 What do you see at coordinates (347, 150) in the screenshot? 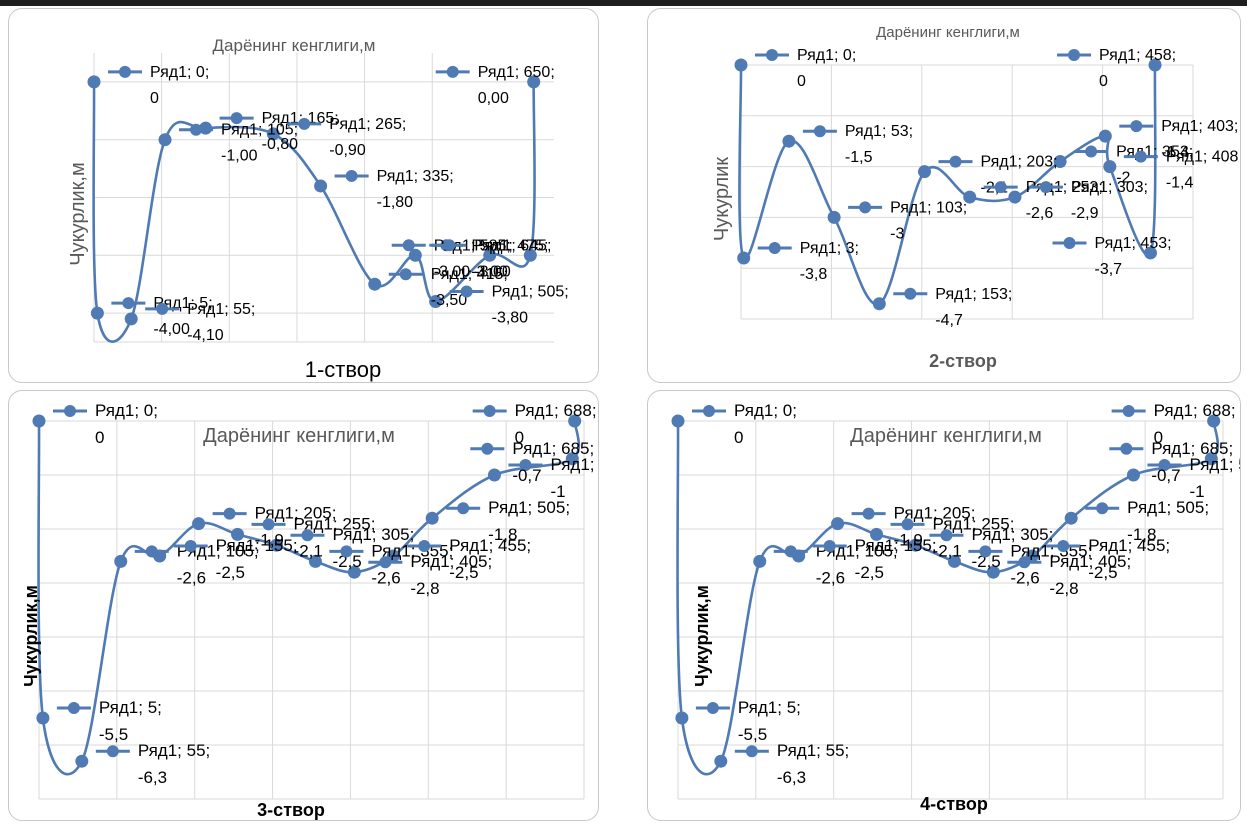
I see `data-label-value: -0,90` at bounding box center [347, 150].